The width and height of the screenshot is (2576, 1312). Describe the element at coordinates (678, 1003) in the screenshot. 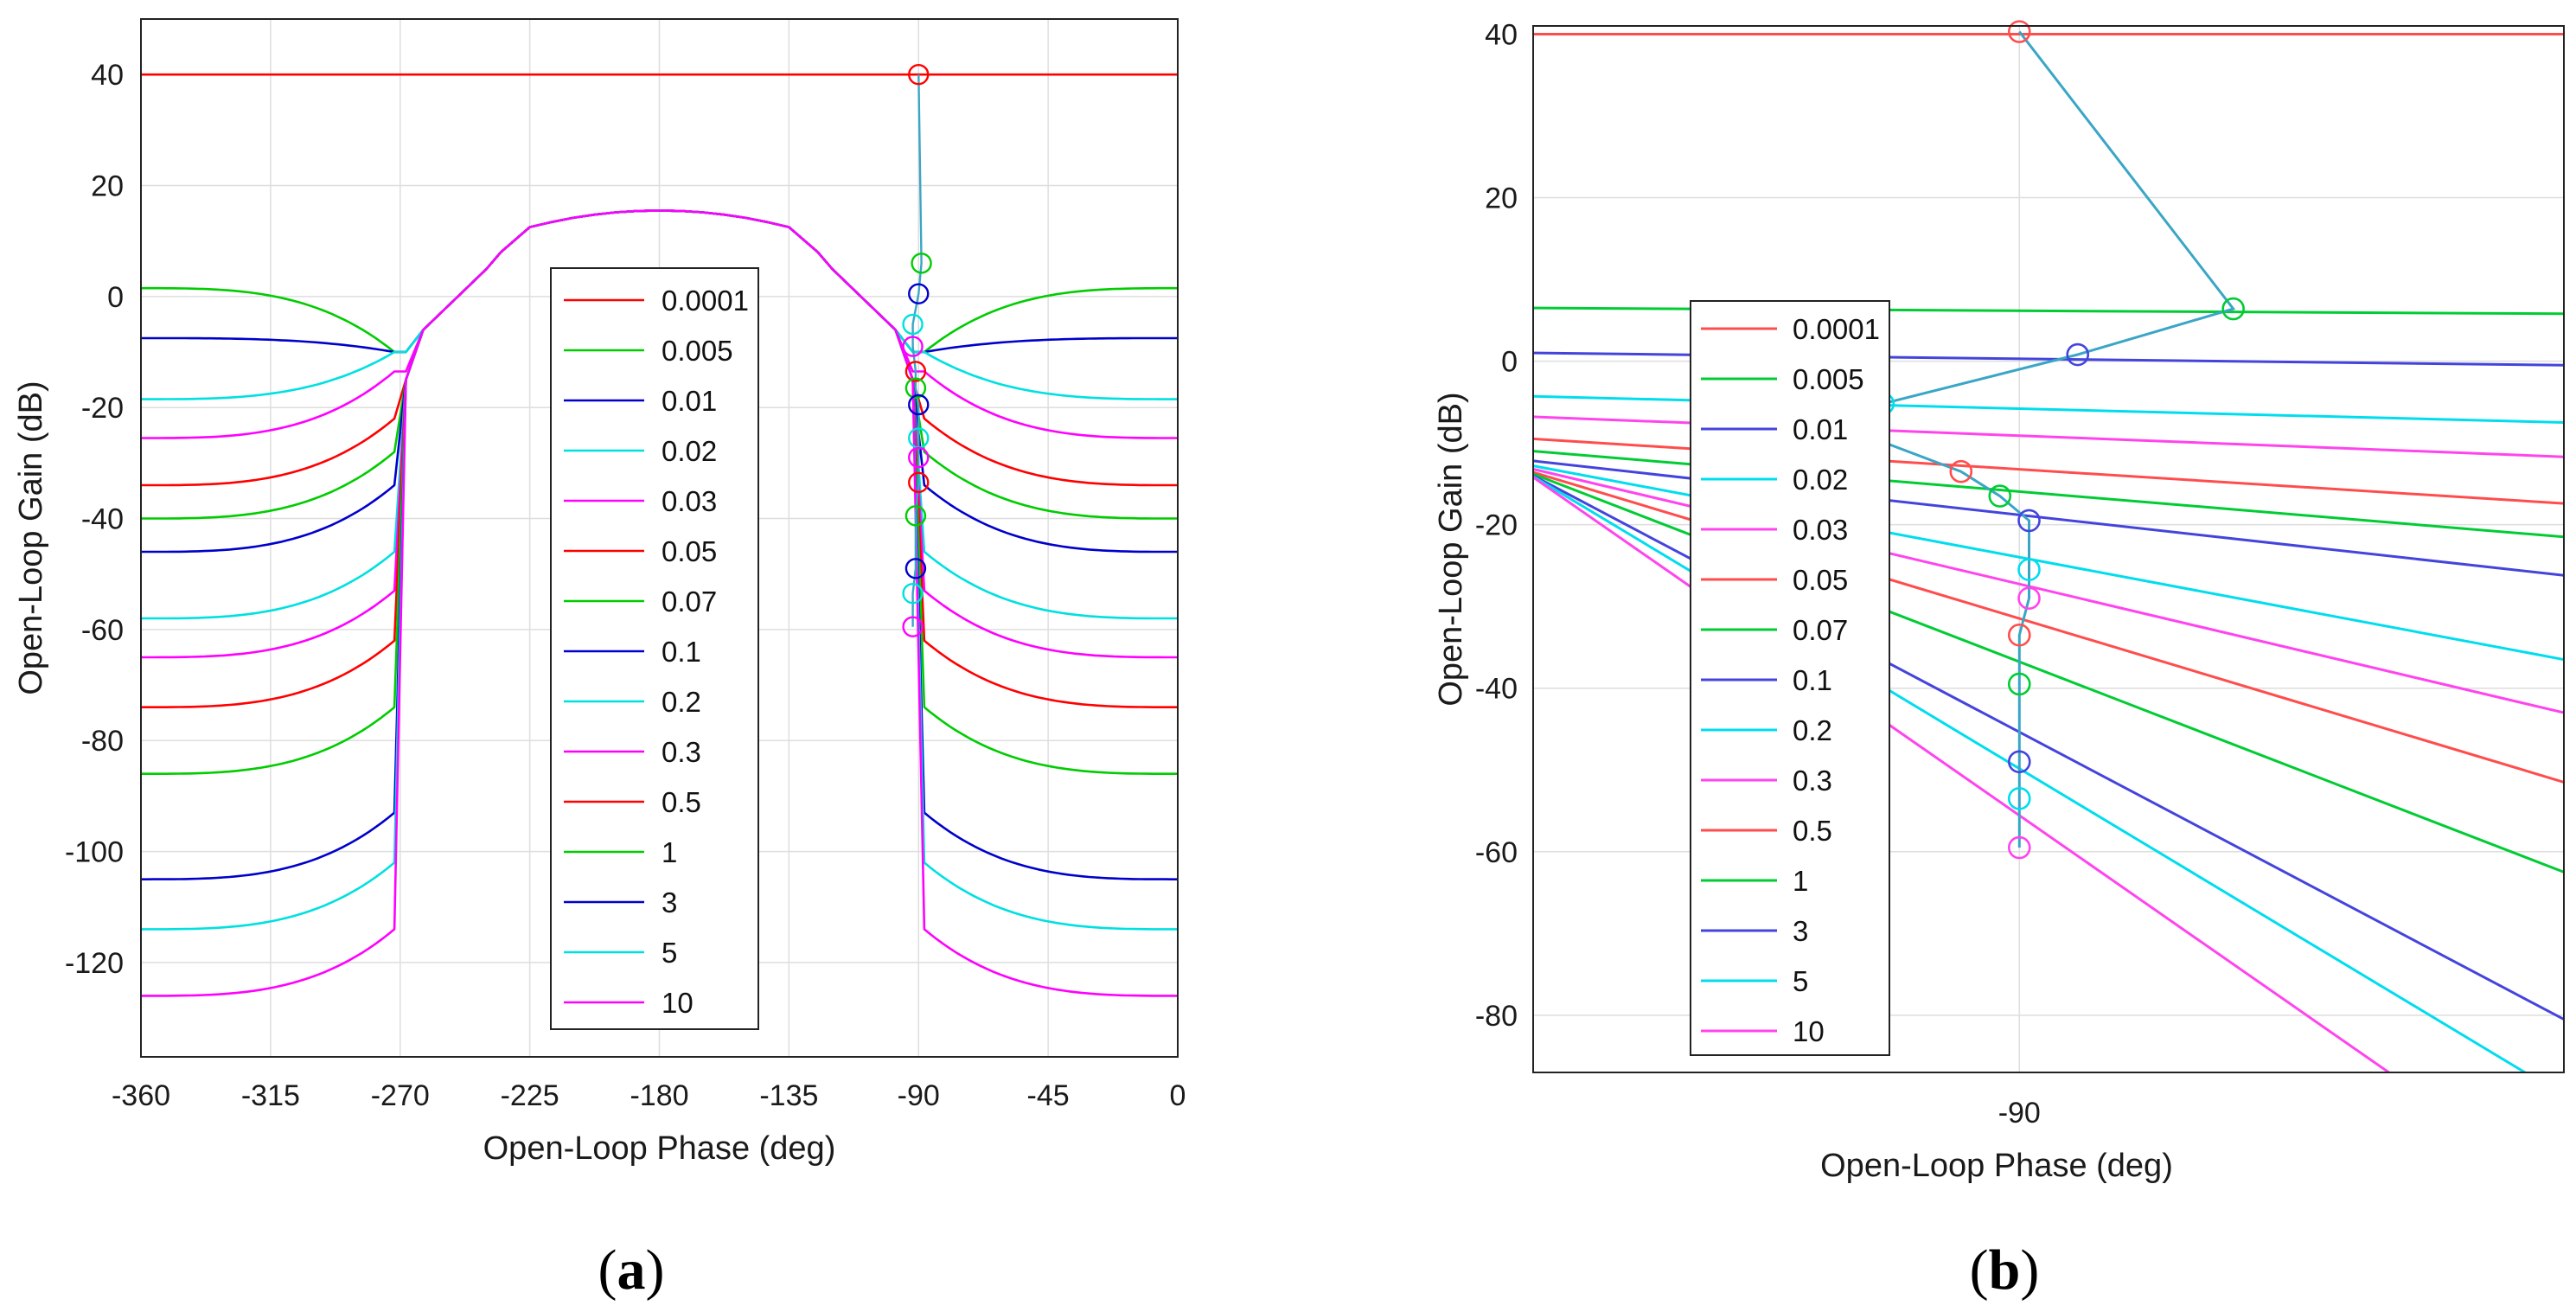

I see `legend-label-a: 10` at that location.